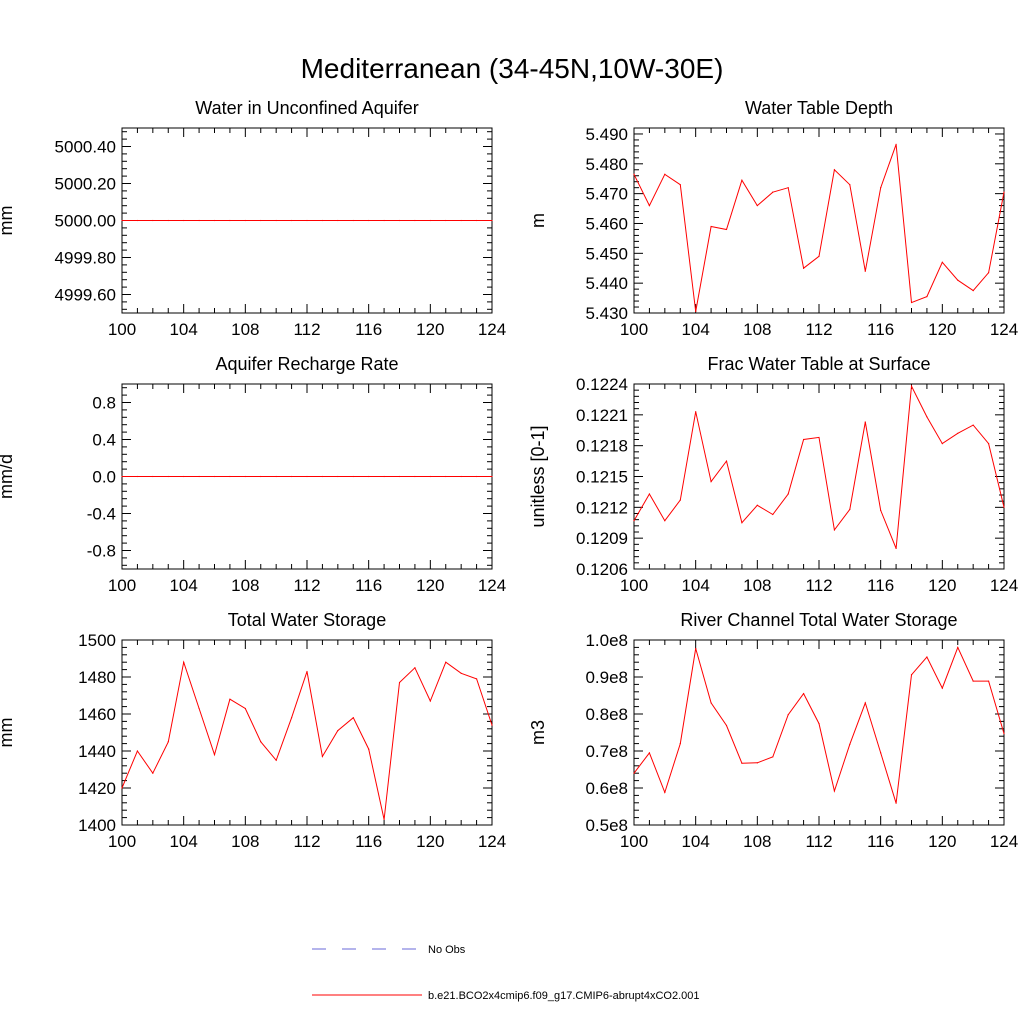  I want to click on y-tick-label: 5.440, so click(606, 283).